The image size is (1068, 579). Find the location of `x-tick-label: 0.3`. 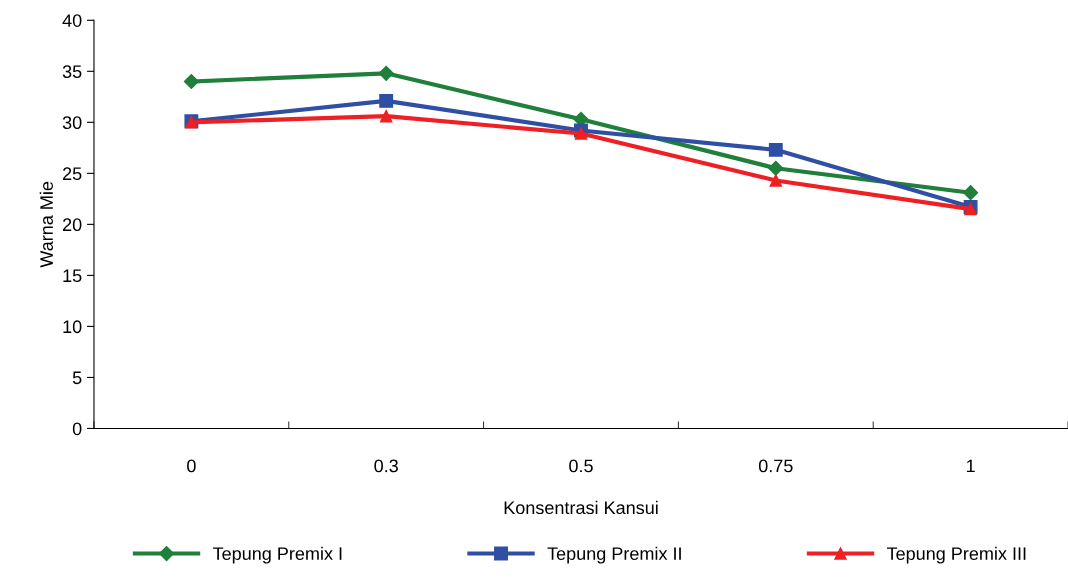

x-tick-label: 0.3 is located at coordinates (386, 466).